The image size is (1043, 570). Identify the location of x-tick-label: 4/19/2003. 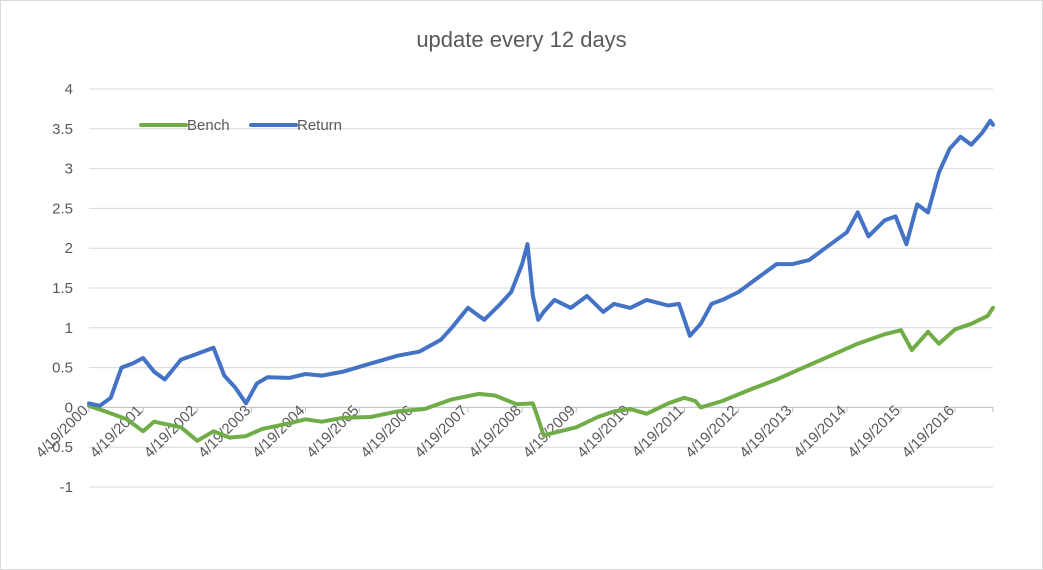
(224, 431).